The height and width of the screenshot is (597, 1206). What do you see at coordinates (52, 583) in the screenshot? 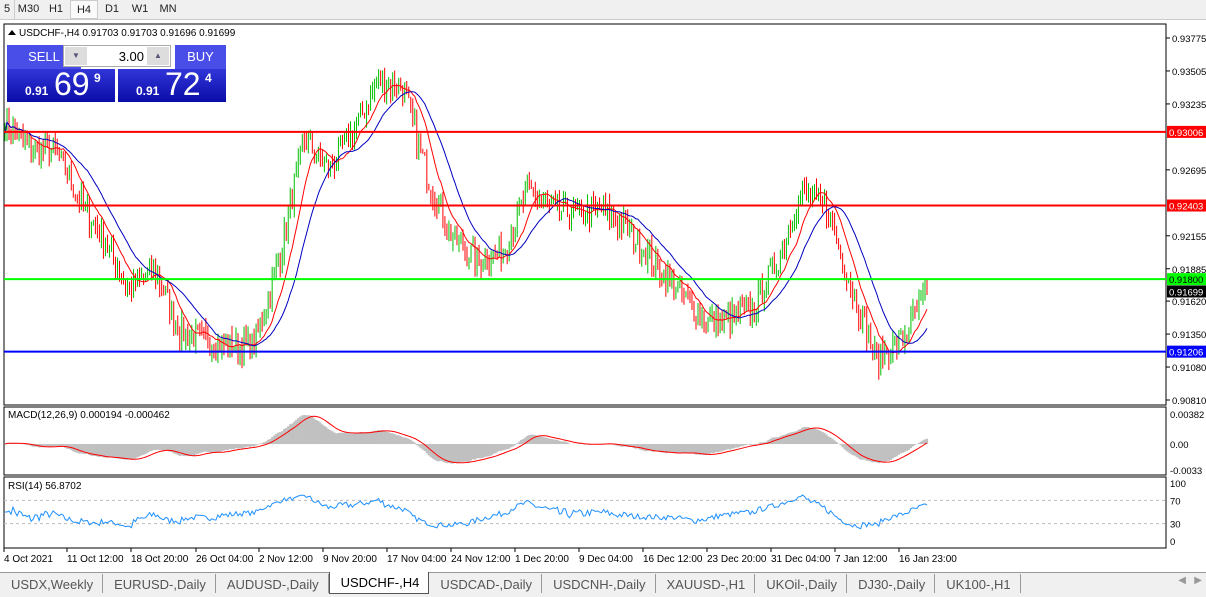
I see `tab-usdx: USDX,Weekly` at bounding box center [52, 583].